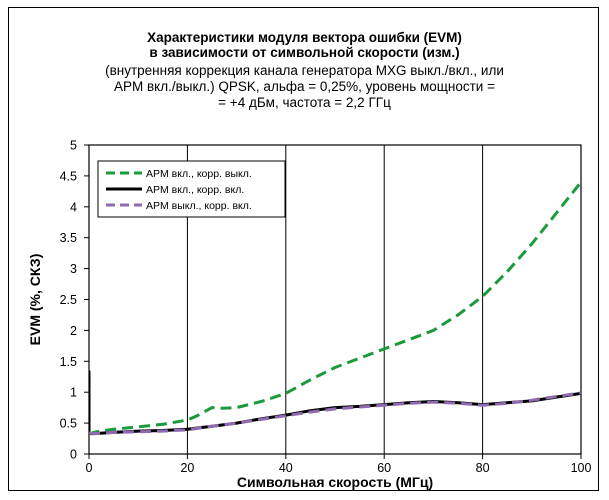 The height and width of the screenshot is (500, 609). What do you see at coordinates (187, 468) in the screenshot?
I see `x-tick-label: 20` at bounding box center [187, 468].